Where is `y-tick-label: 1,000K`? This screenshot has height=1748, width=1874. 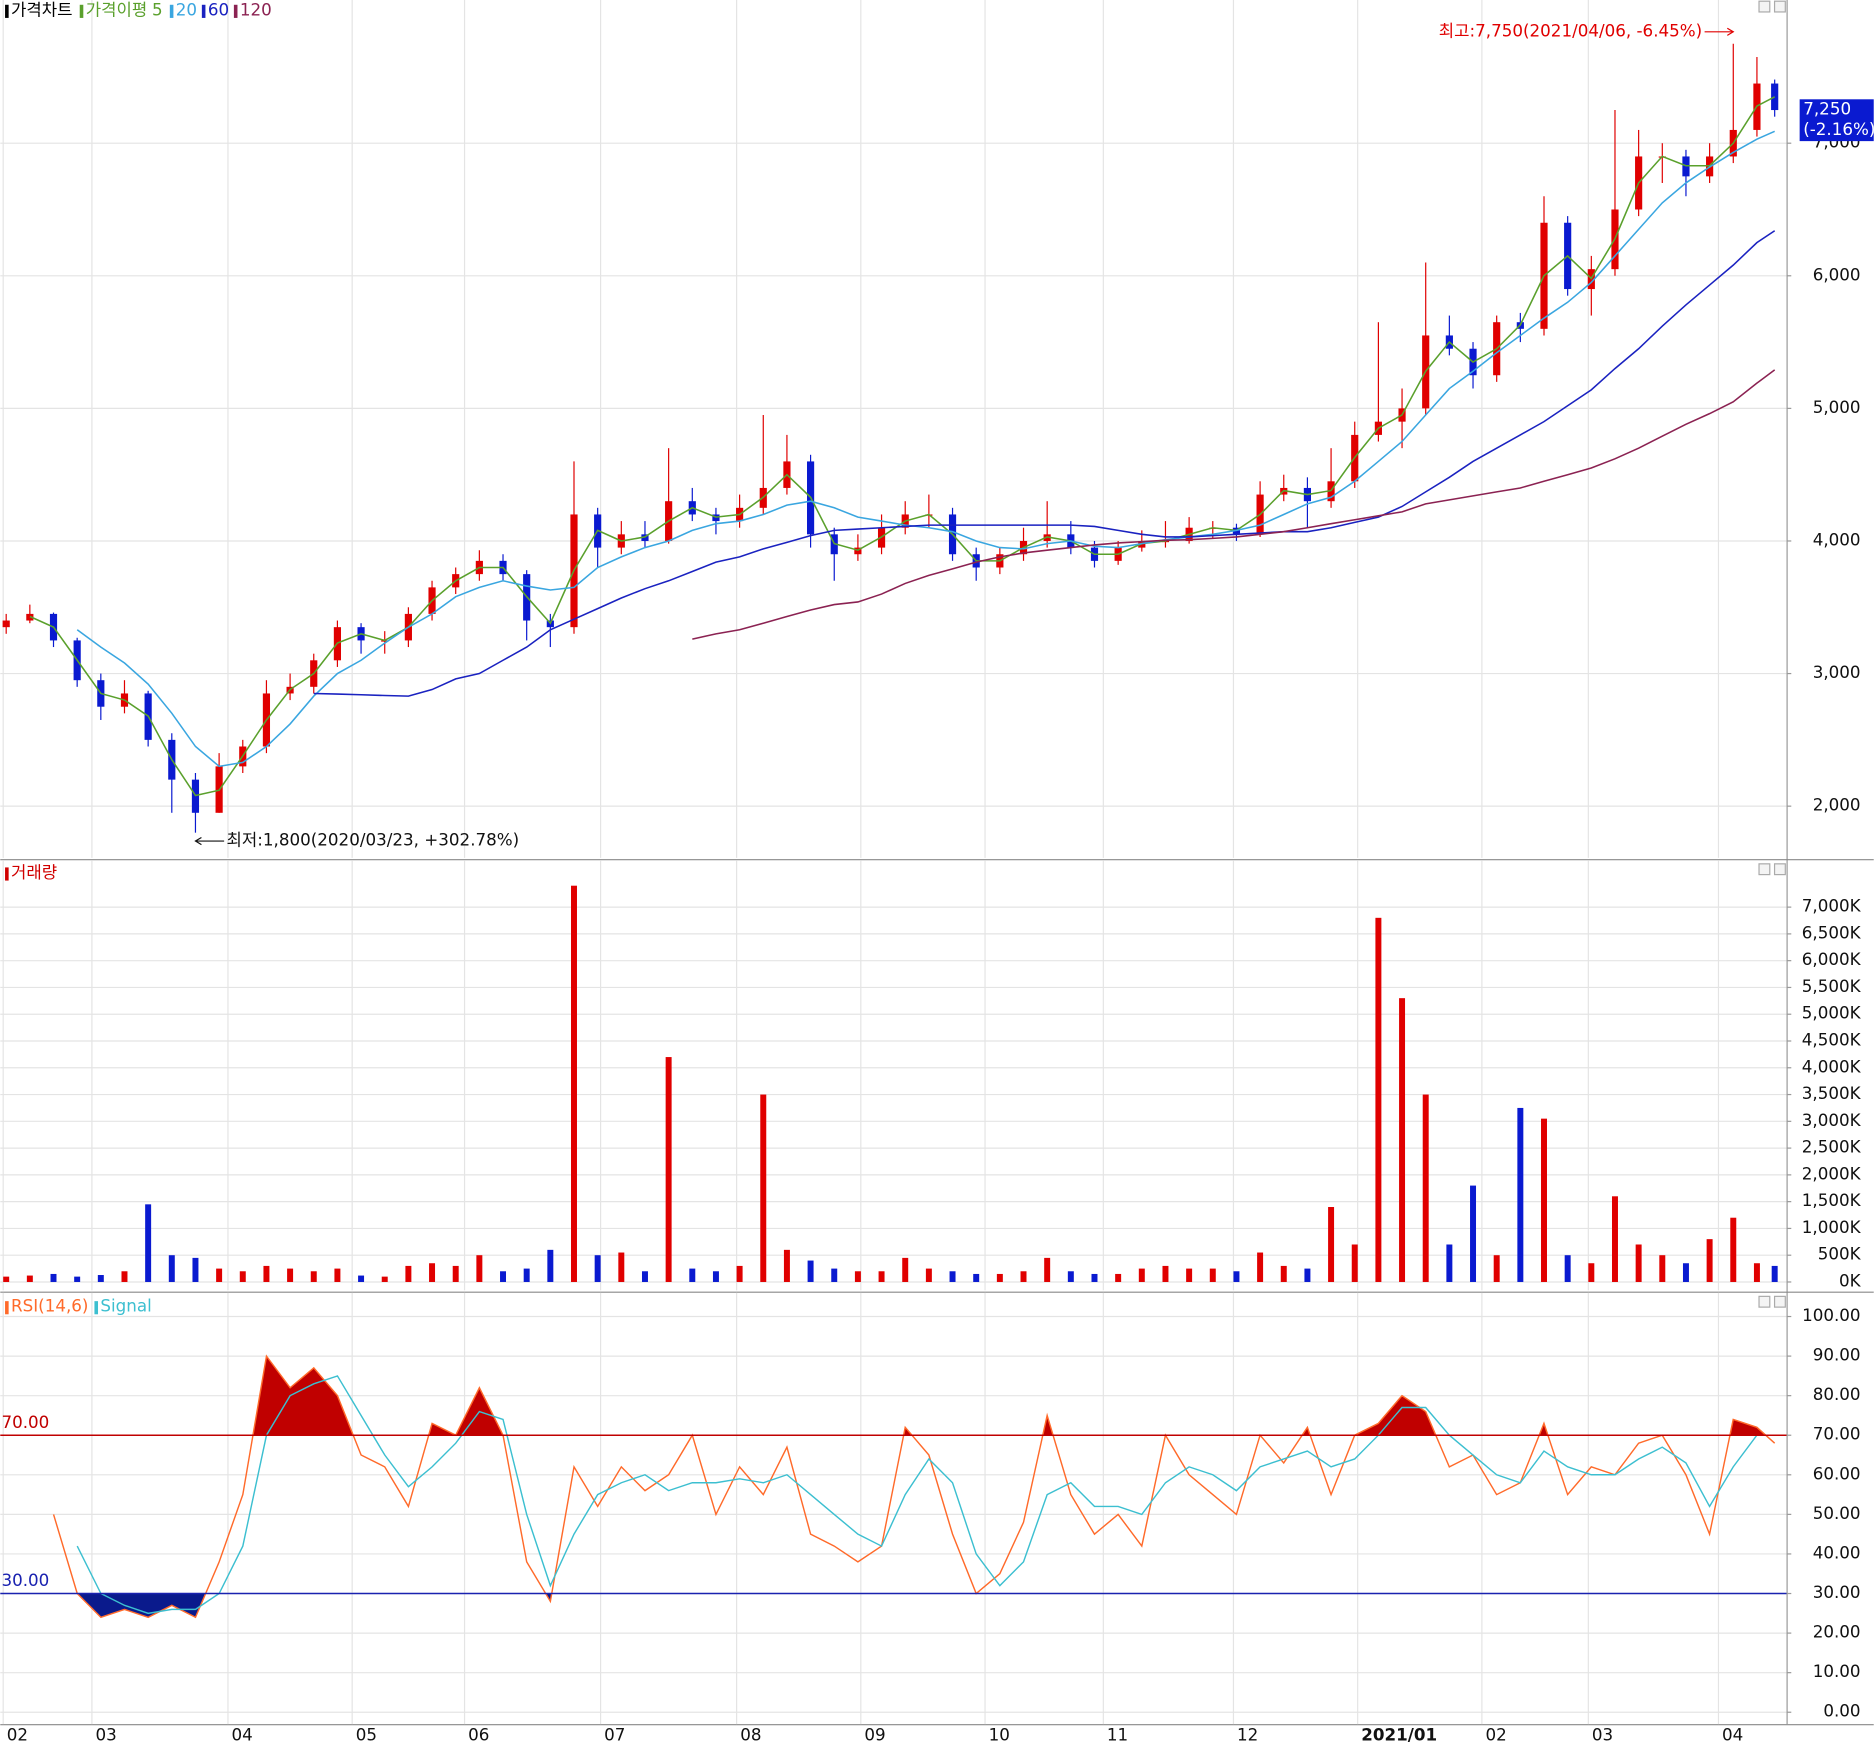 y-tick-label: 1,000K is located at coordinates (1832, 1227).